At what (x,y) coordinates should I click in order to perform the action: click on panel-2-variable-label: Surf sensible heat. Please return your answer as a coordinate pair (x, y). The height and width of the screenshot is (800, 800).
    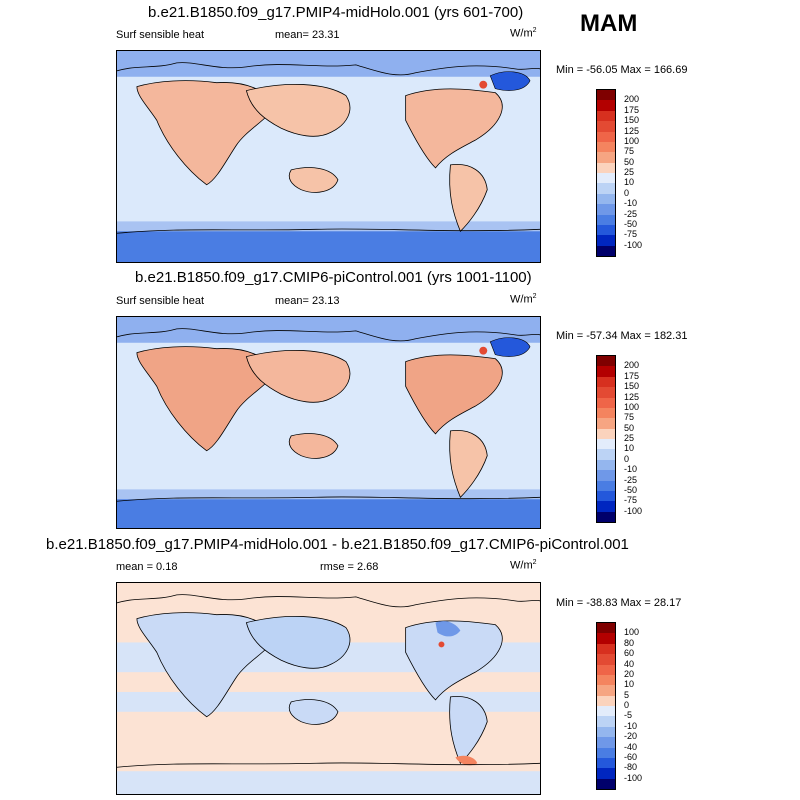
    Looking at the image, I should click on (160, 301).